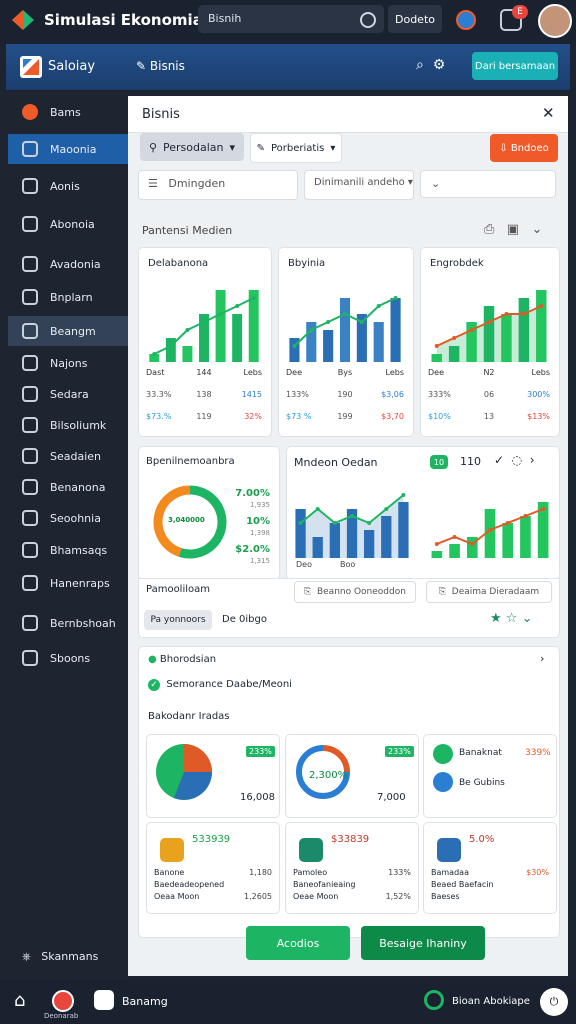  I want to click on market-value: 110, so click(470, 461).